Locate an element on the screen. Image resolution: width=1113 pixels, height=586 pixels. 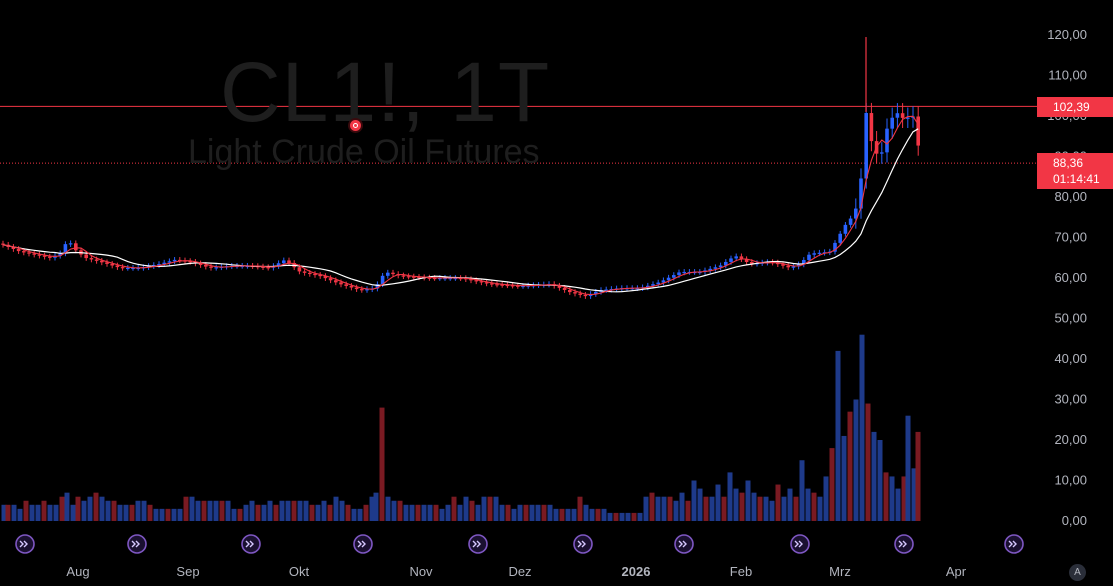
event-markers is located at coordinates (519, 544).